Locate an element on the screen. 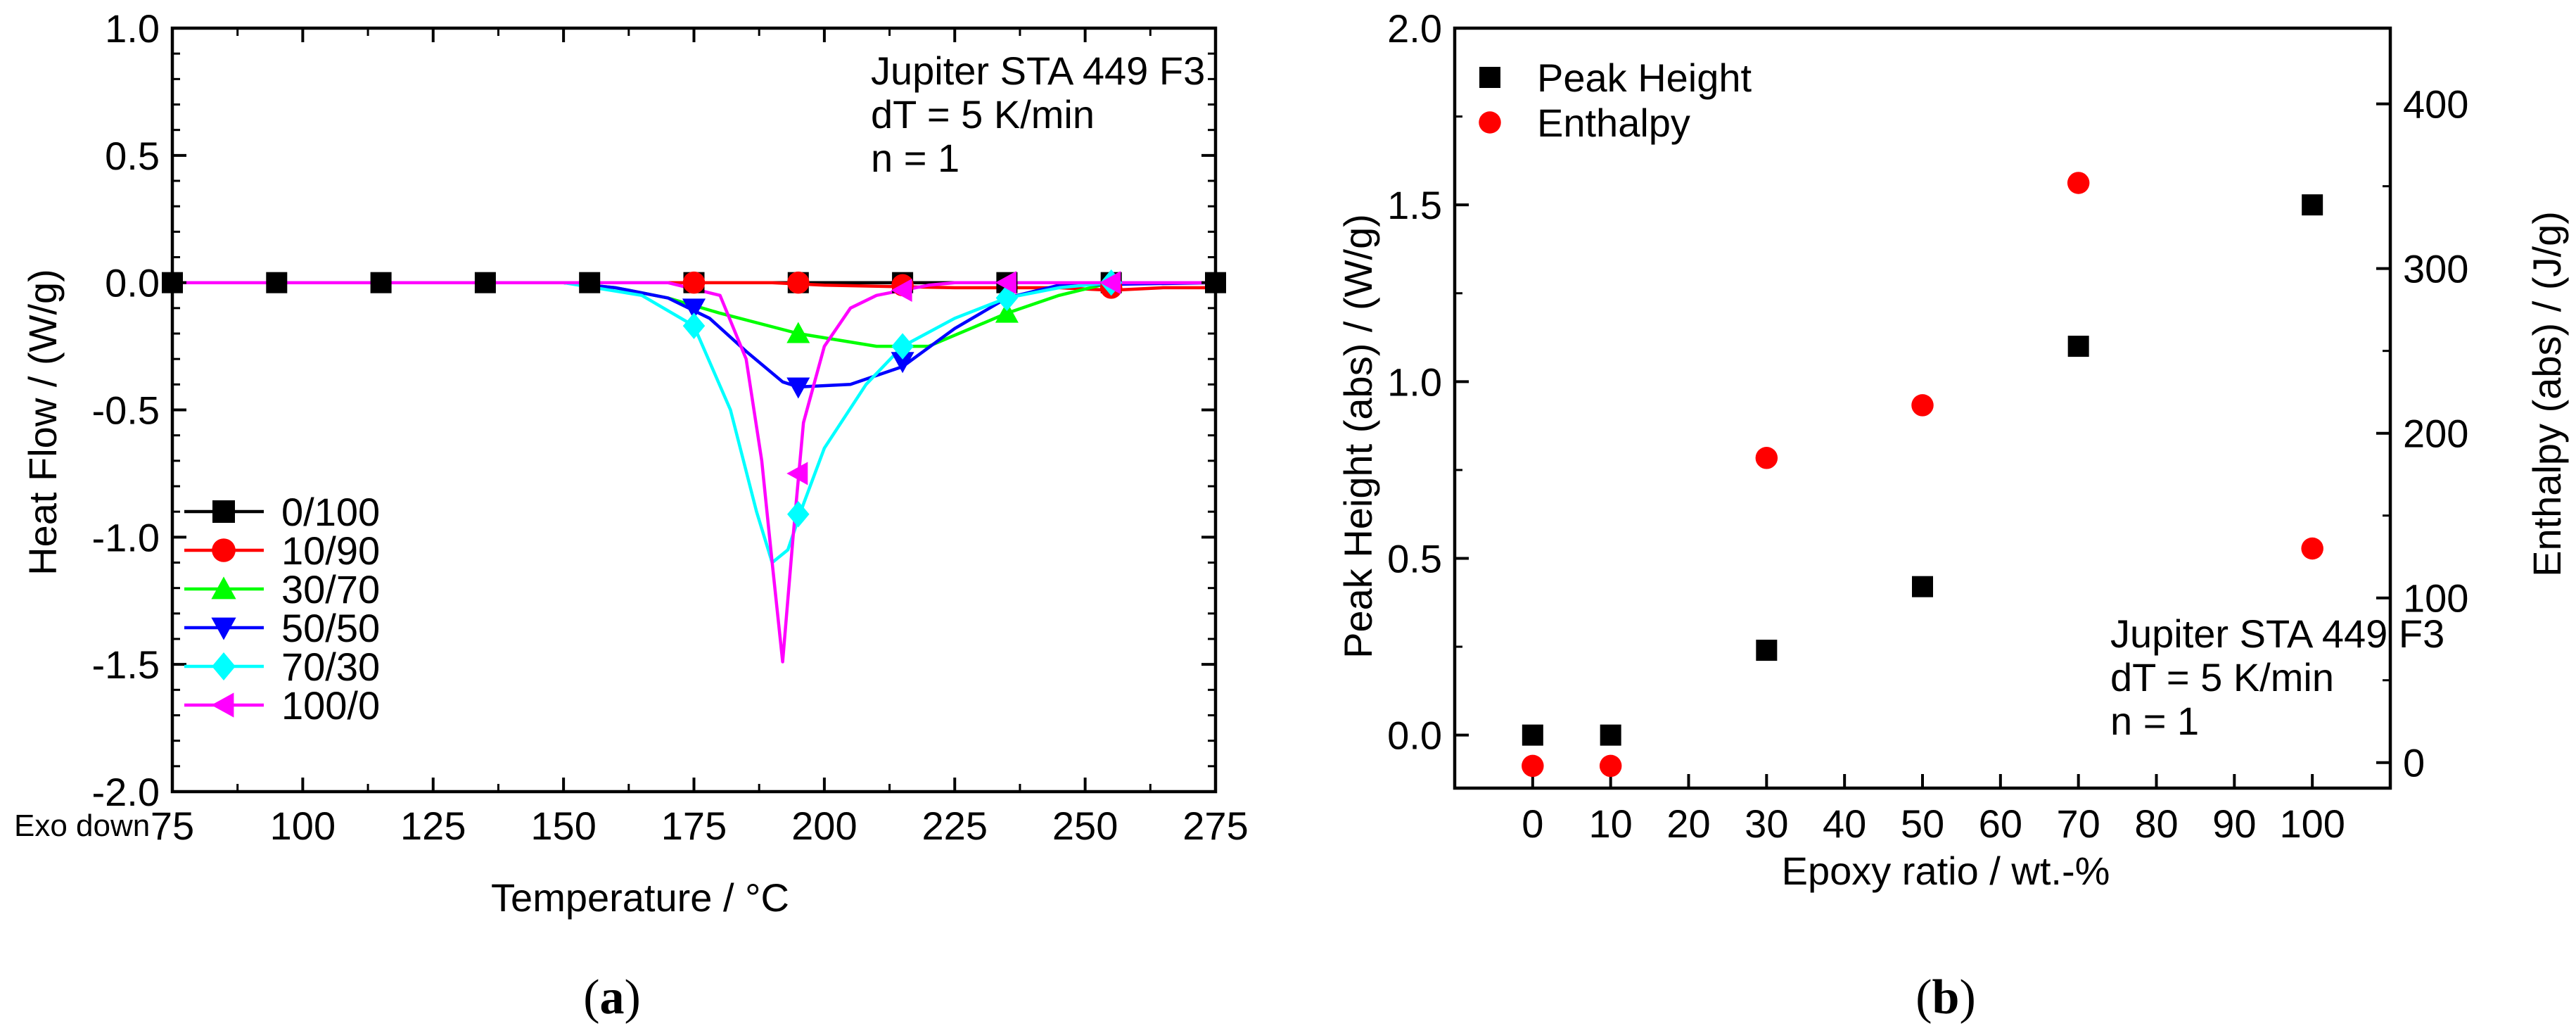 This screenshot has height=1033, width=2576. chart-b-xtick-label: 80 is located at coordinates (2156, 823).